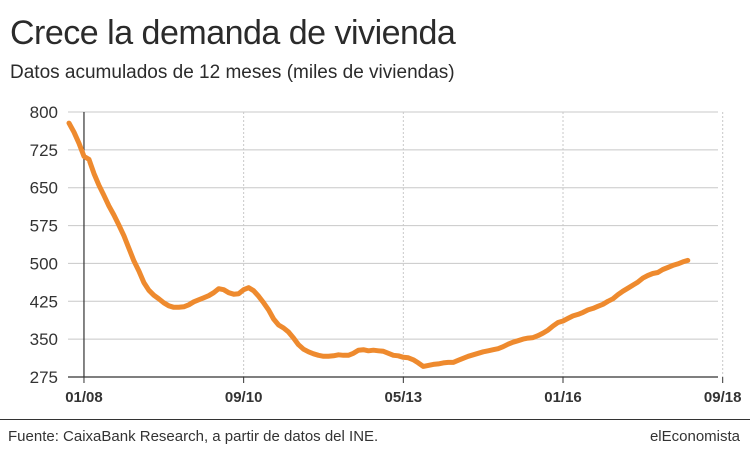 This screenshot has height=460, width=750. What do you see at coordinates (84, 397) in the screenshot?
I see `x-tick-label: 01/08` at bounding box center [84, 397].